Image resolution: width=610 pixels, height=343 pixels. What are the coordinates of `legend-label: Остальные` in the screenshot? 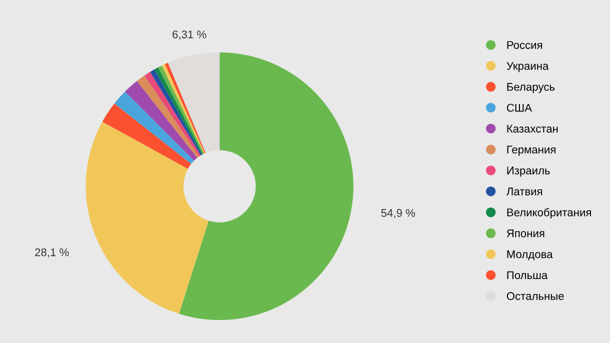 It's located at (535, 296).